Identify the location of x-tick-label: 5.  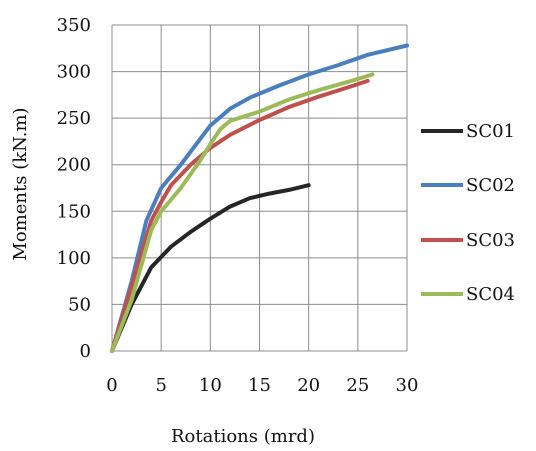
(160, 385).